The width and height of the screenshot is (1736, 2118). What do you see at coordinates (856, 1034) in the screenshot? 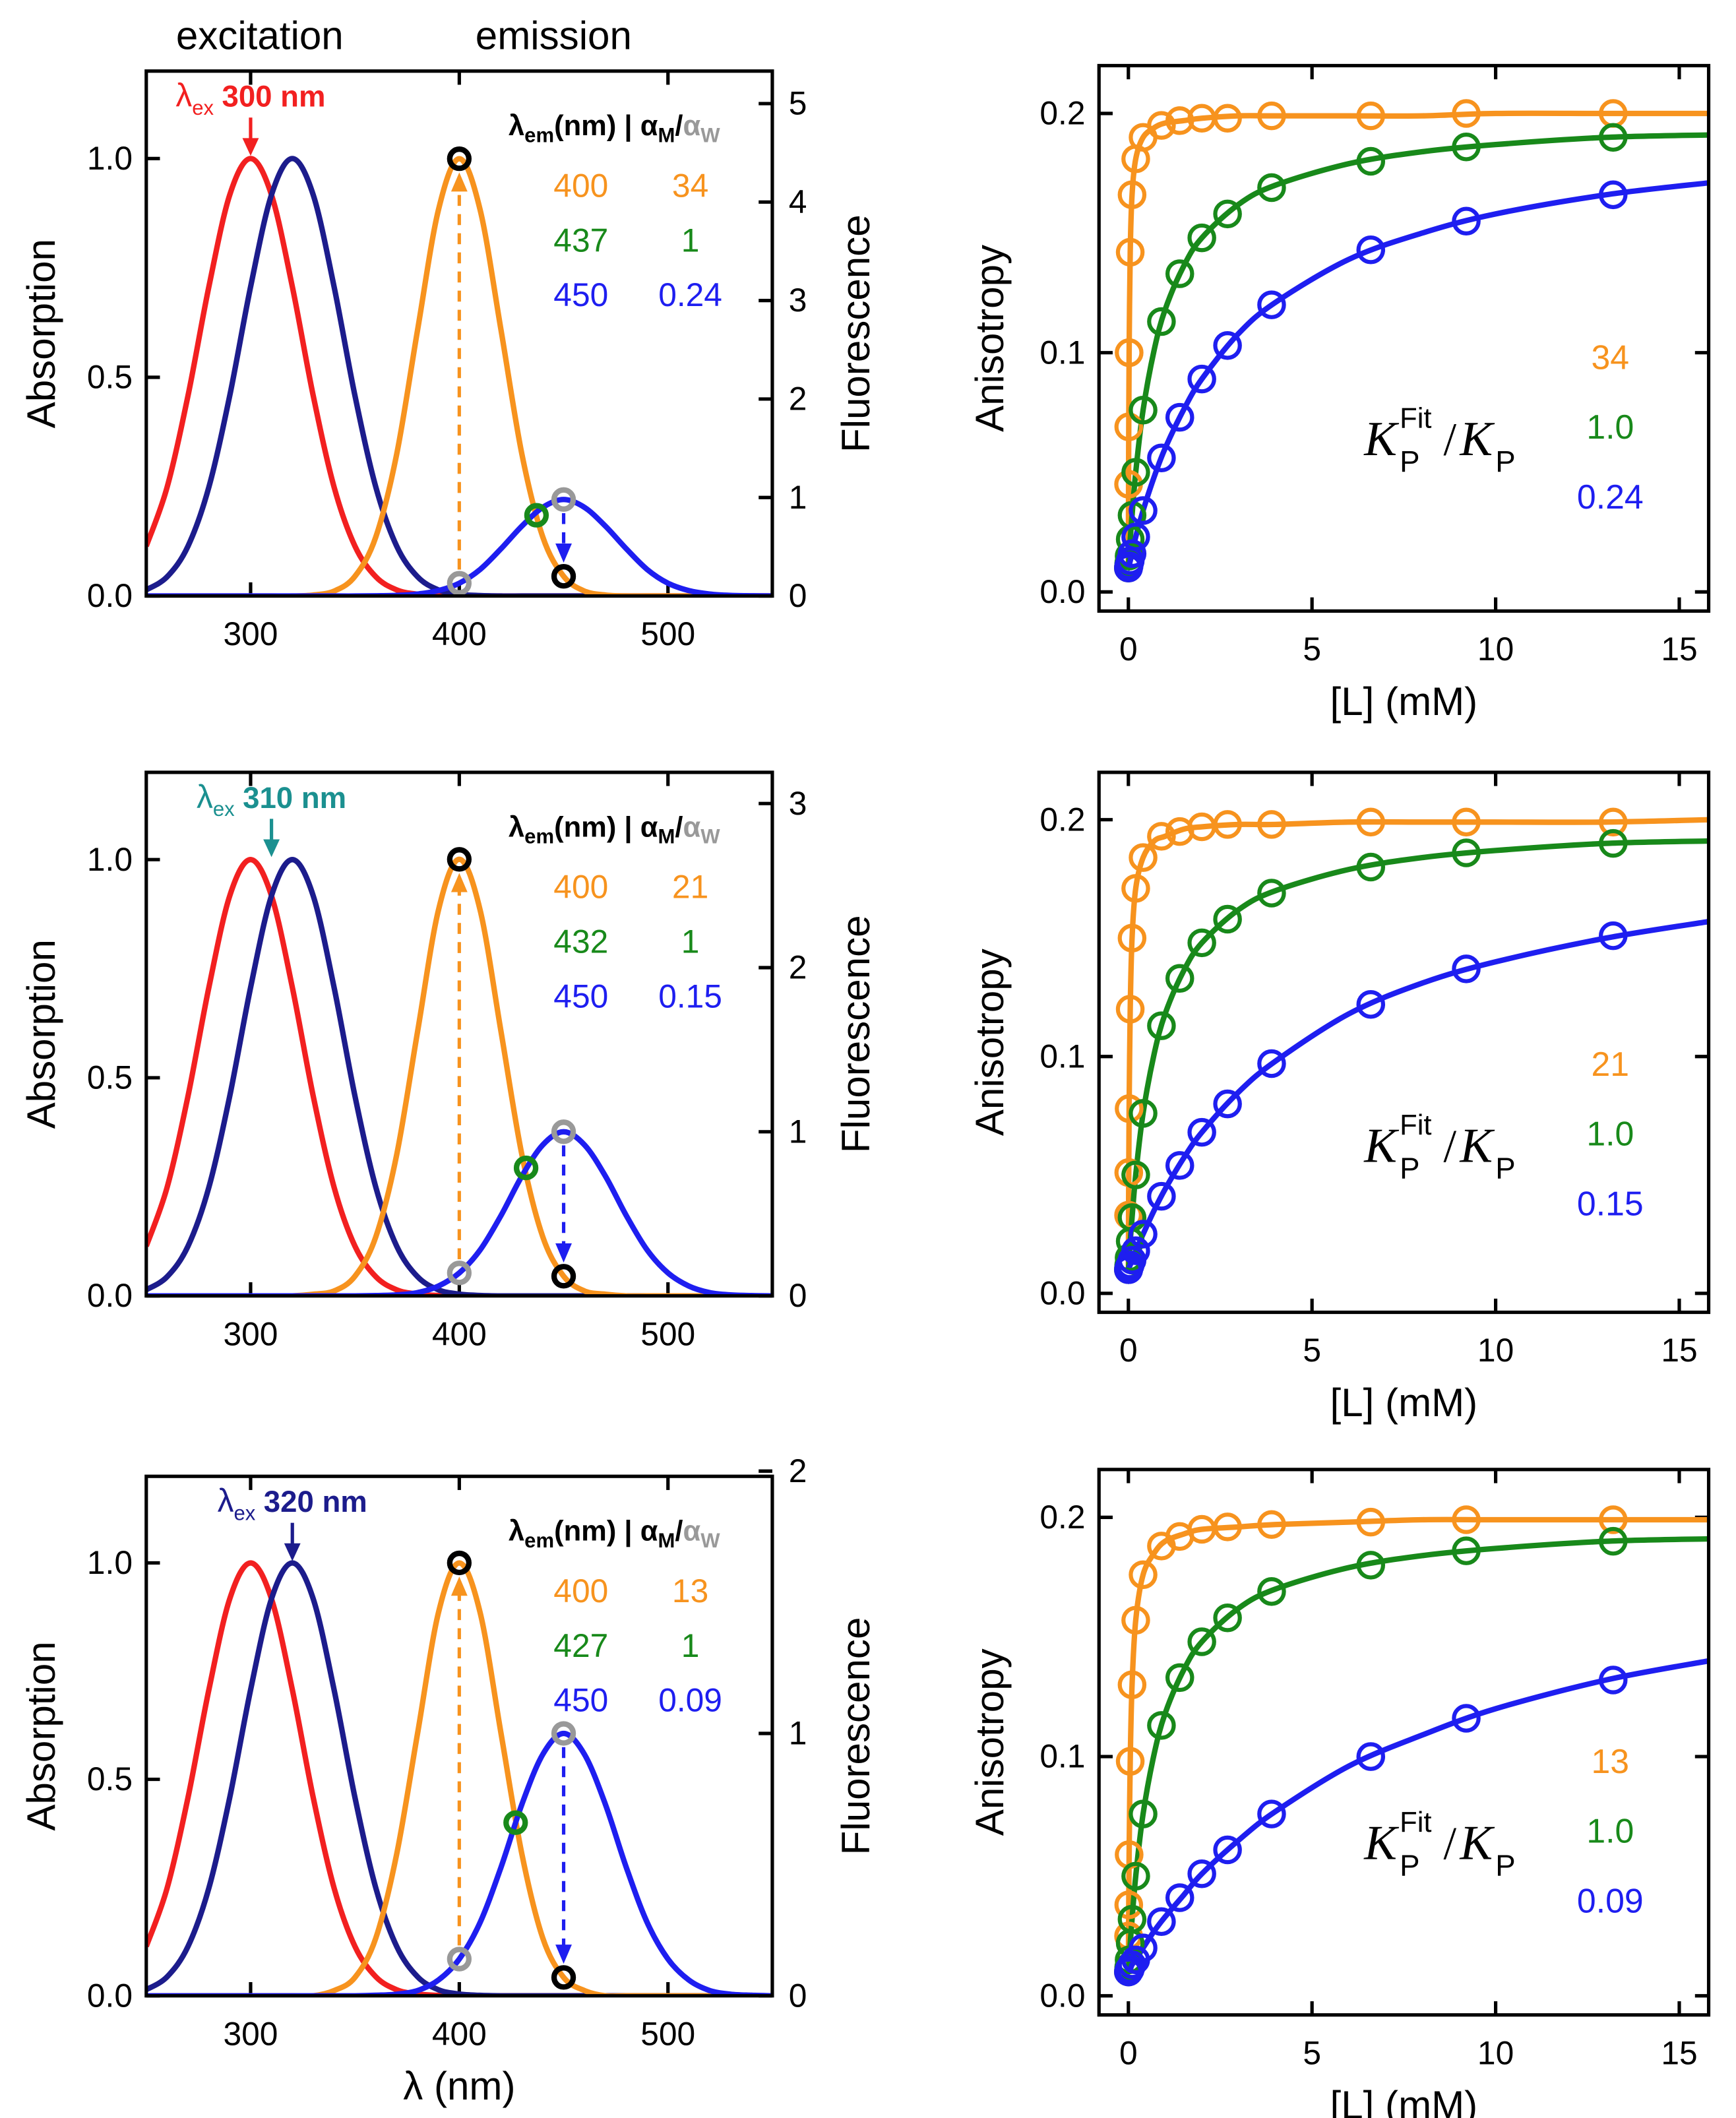
I see `y2-axis-label: Fluorescence` at bounding box center [856, 1034].